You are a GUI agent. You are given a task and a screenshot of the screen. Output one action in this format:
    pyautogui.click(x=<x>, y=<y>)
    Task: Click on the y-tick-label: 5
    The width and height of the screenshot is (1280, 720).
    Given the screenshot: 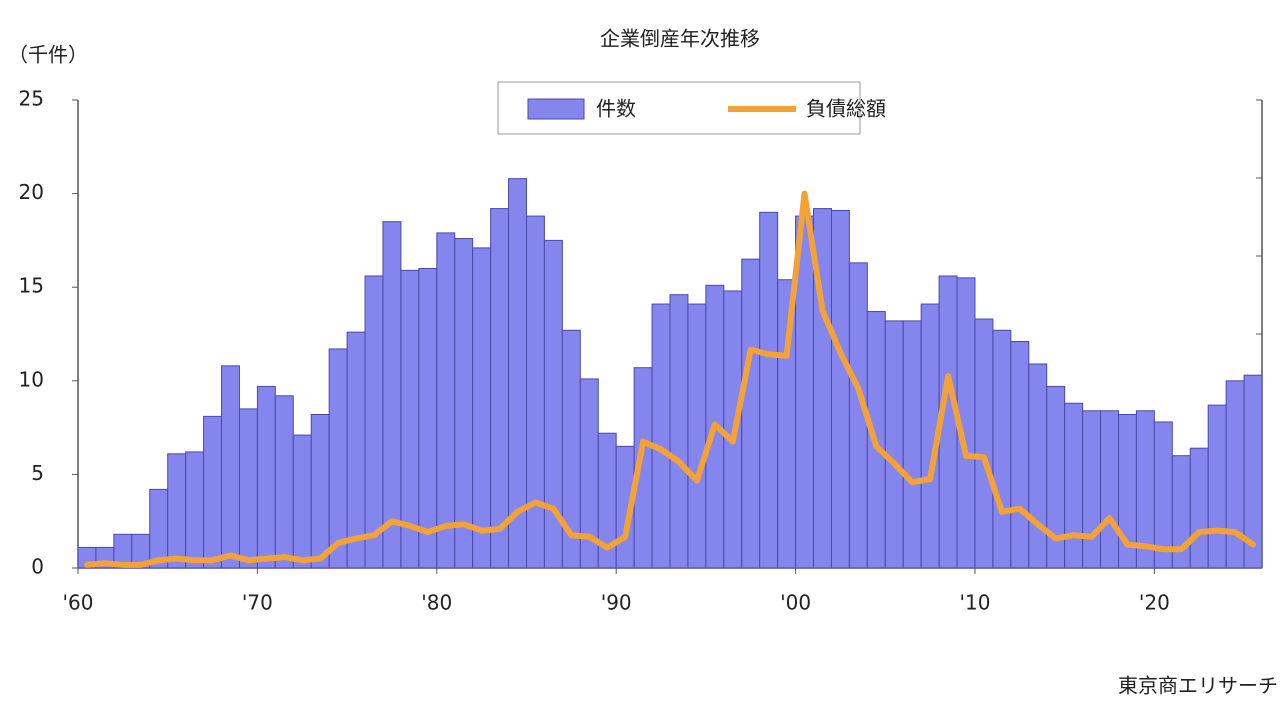 What is the action you would take?
    pyautogui.click(x=37, y=473)
    